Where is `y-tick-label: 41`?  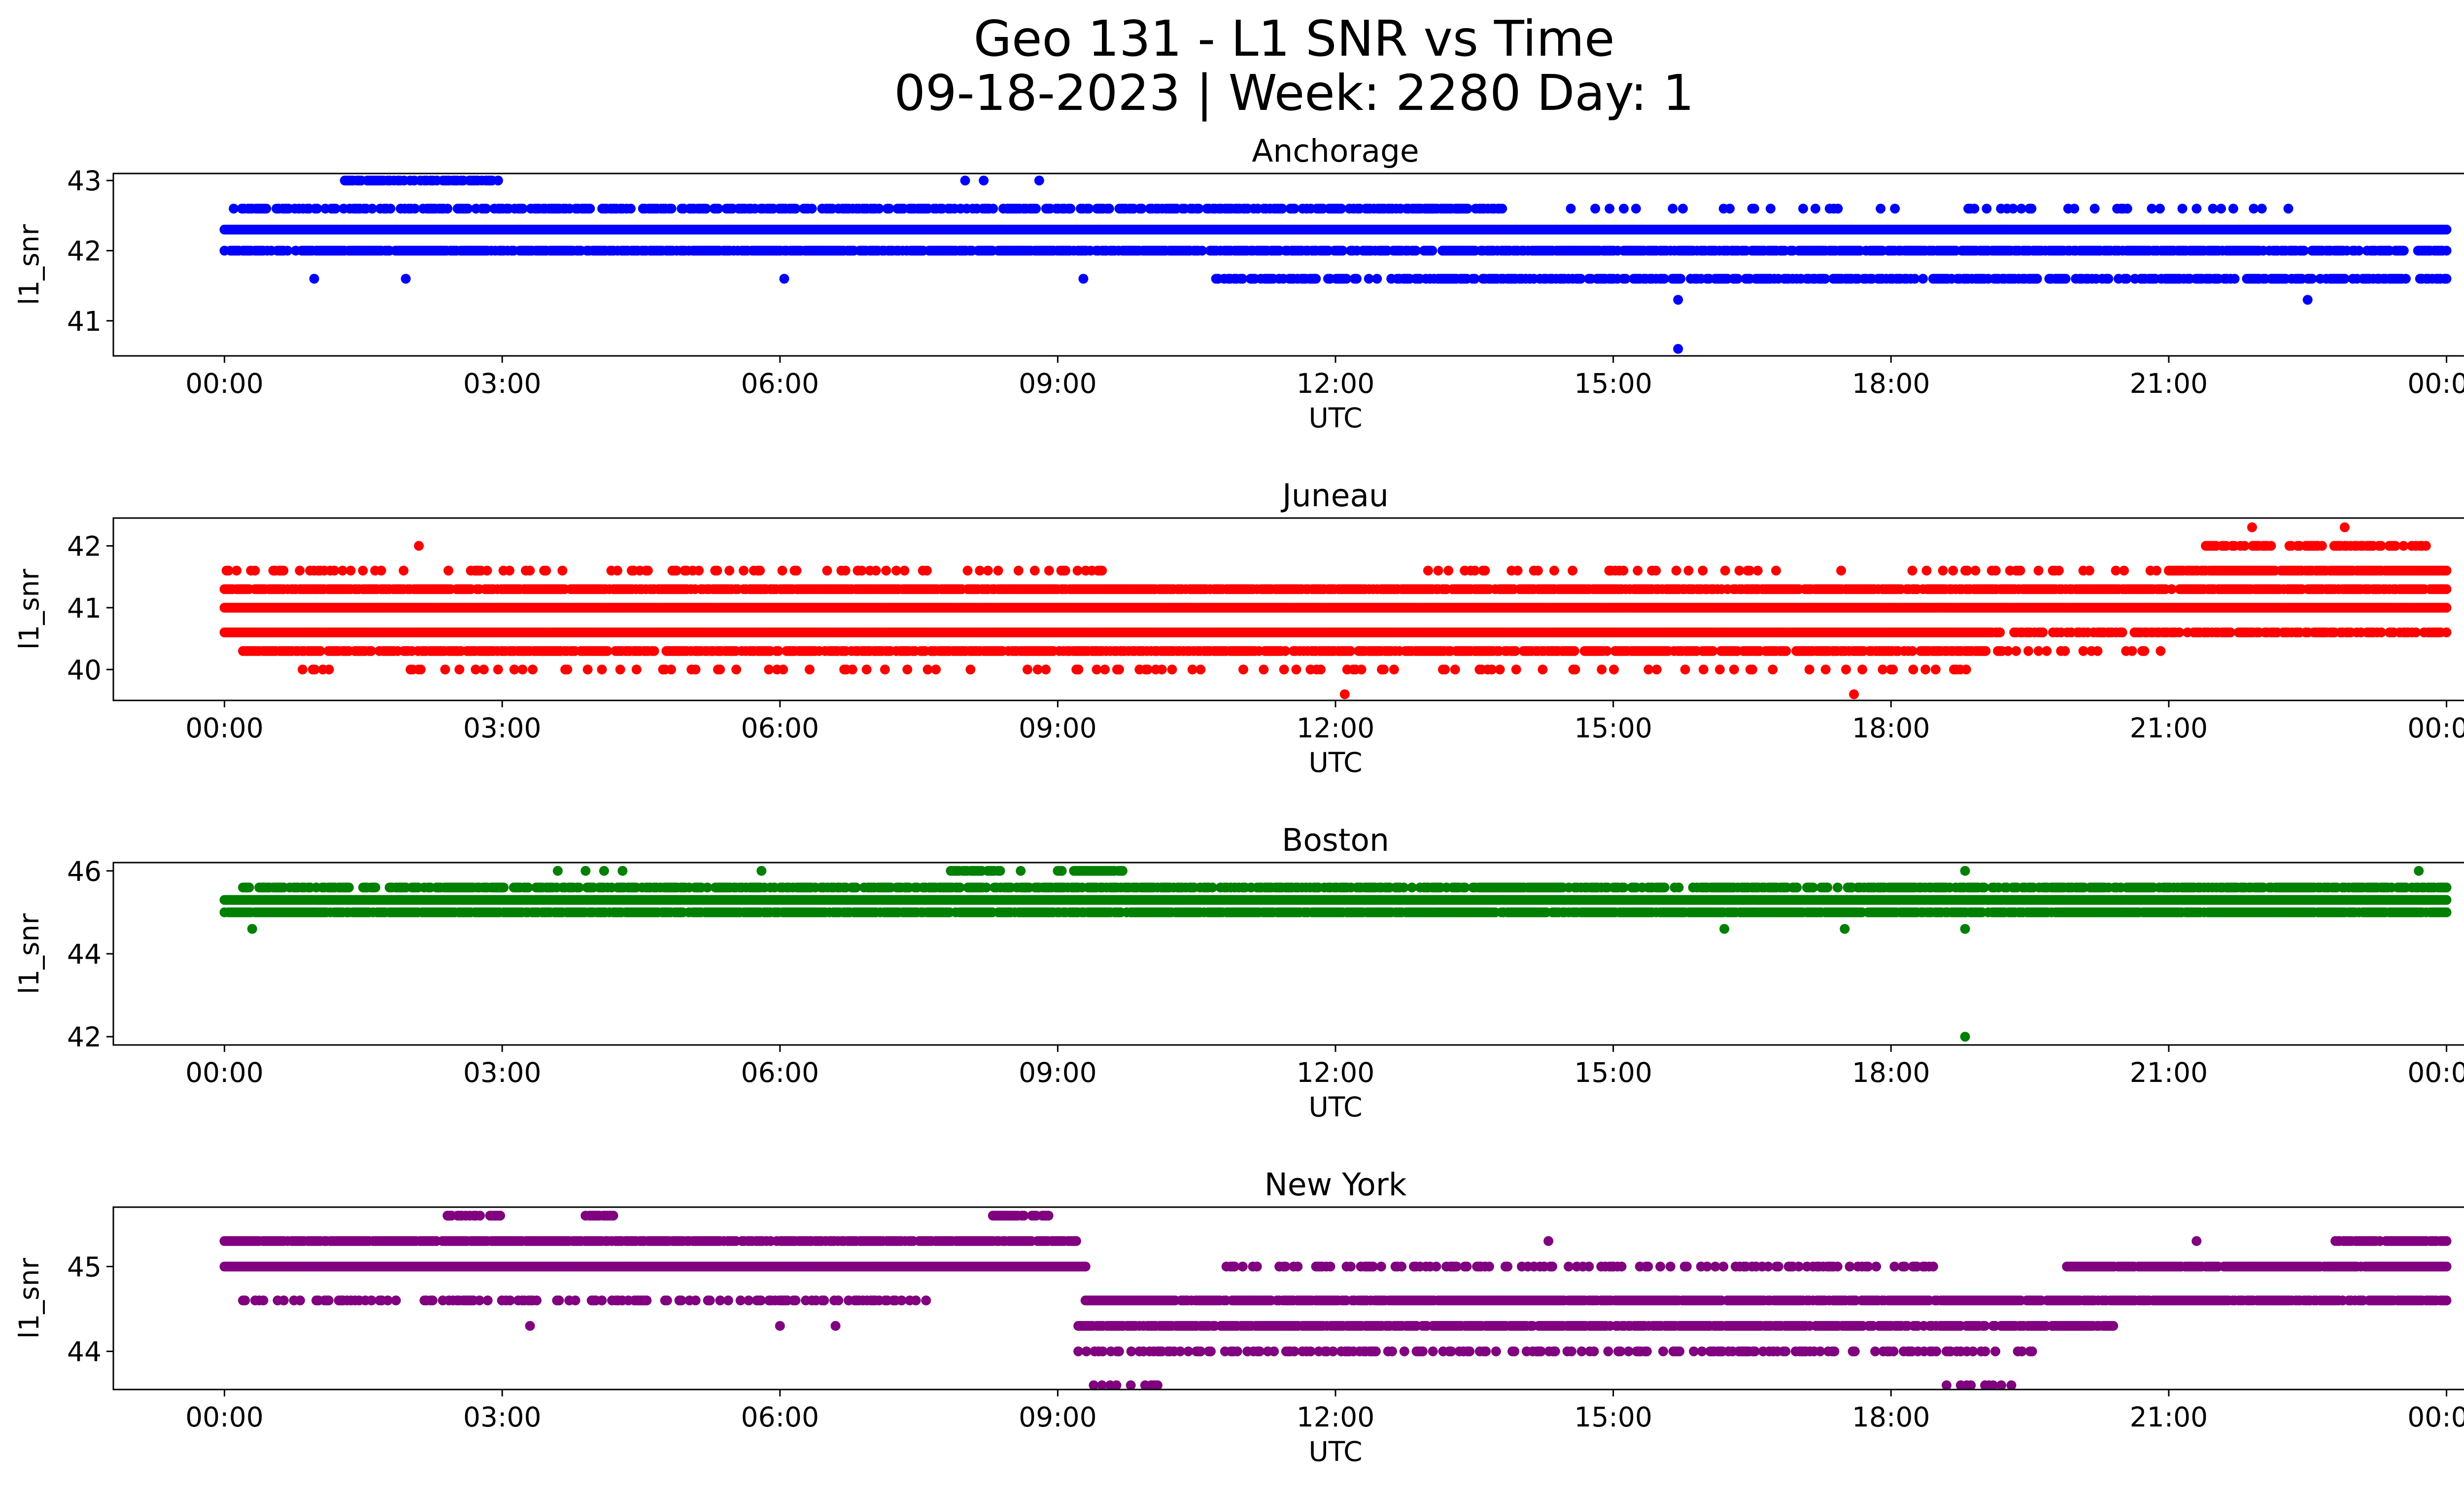 y-tick-label: 41 is located at coordinates (84, 321).